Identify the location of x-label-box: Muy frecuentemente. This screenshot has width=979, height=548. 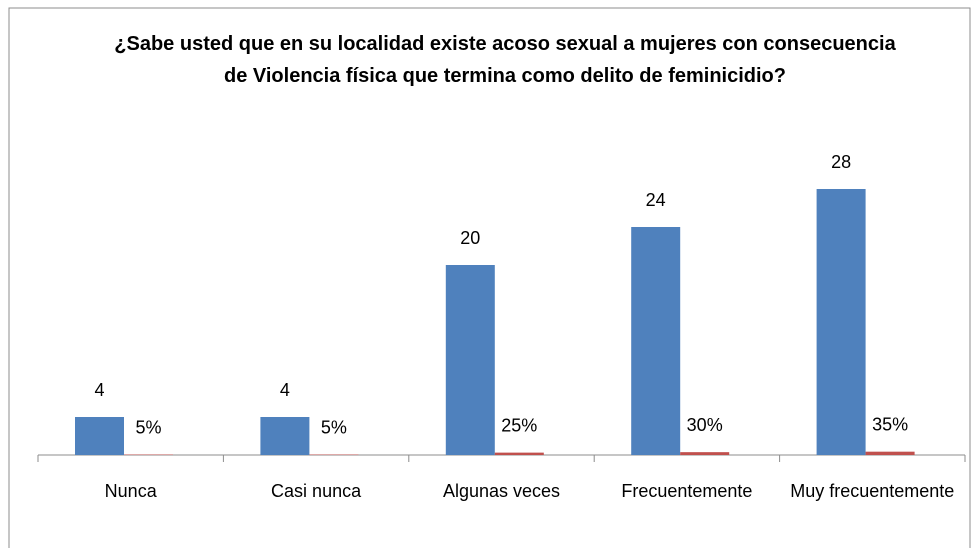
(872, 491).